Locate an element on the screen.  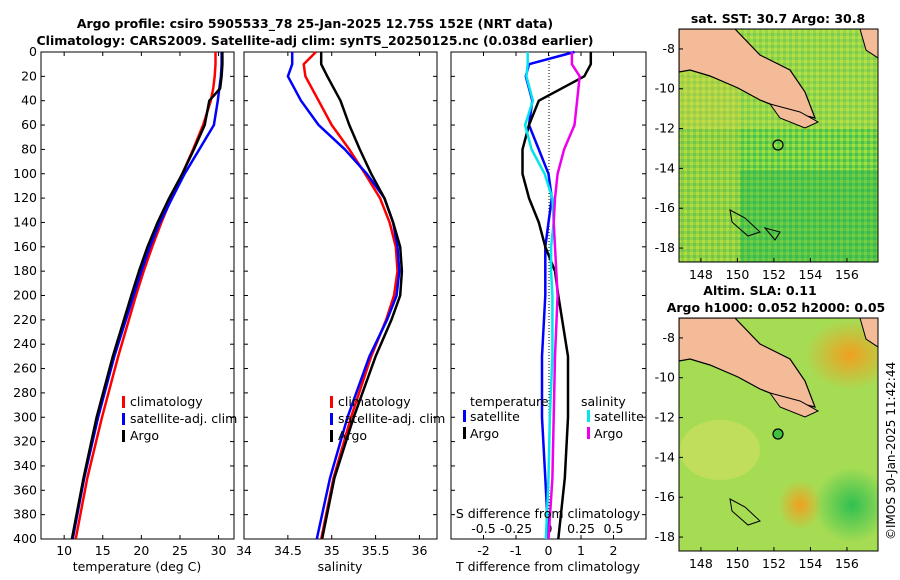
sst-map-title: sat. SST: 30.7 Argo: 30.8 is located at coordinates (778, 18).